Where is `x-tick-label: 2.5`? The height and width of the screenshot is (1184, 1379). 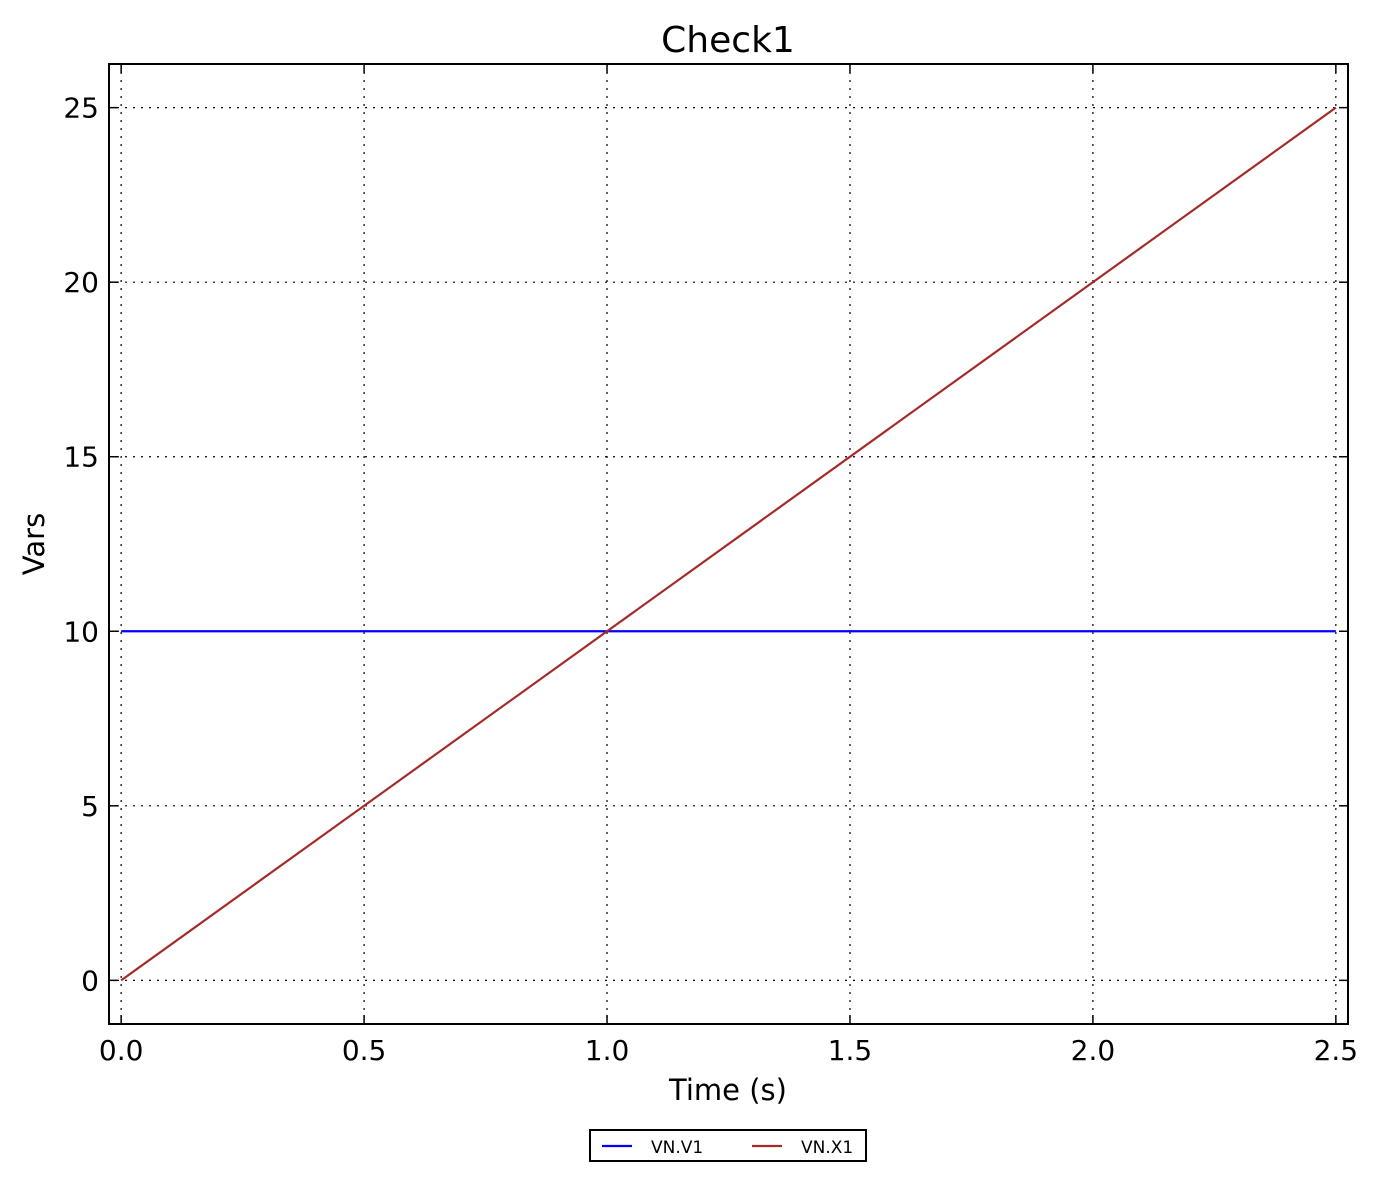
x-tick-label: 2.5 is located at coordinates (1336, 1050).